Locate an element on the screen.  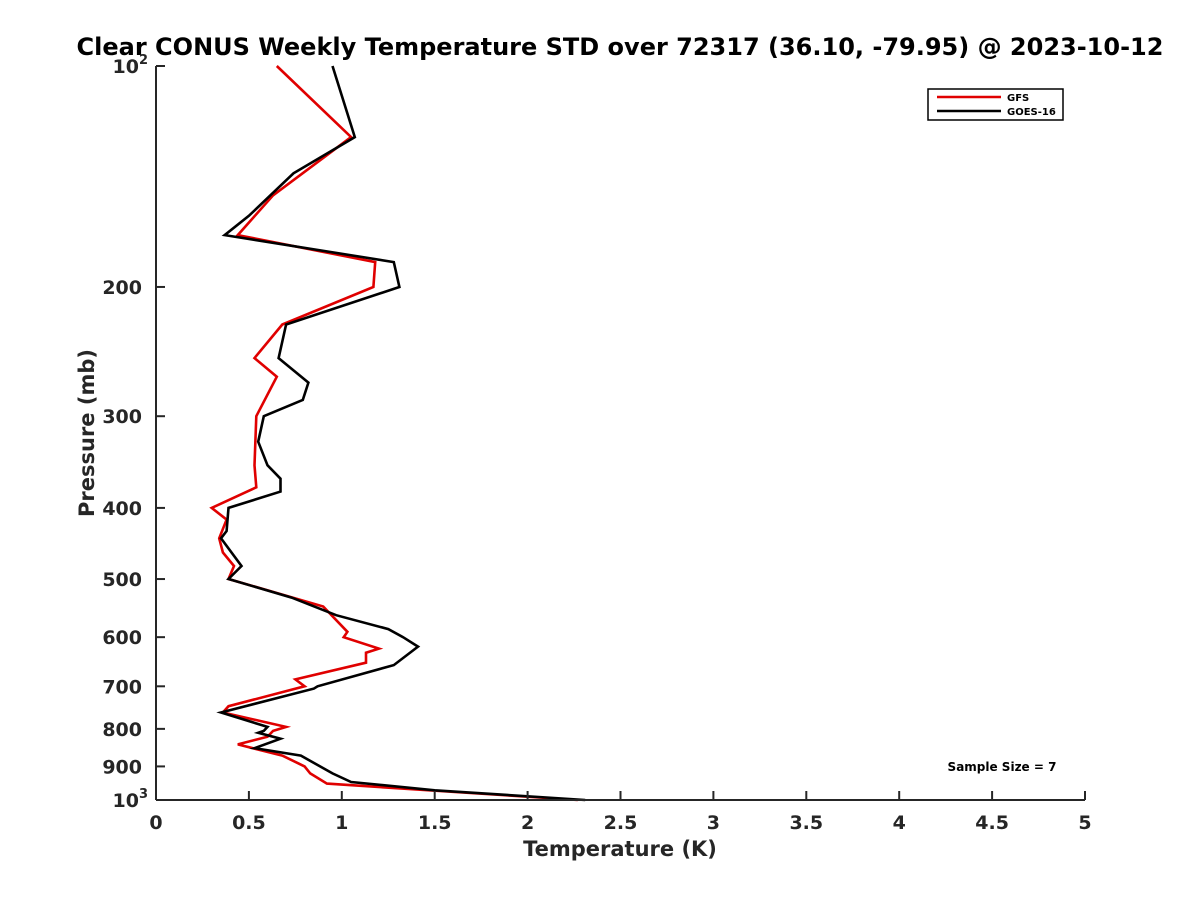
legend-label: GOES-16 is located at coordinates (1031, 112).